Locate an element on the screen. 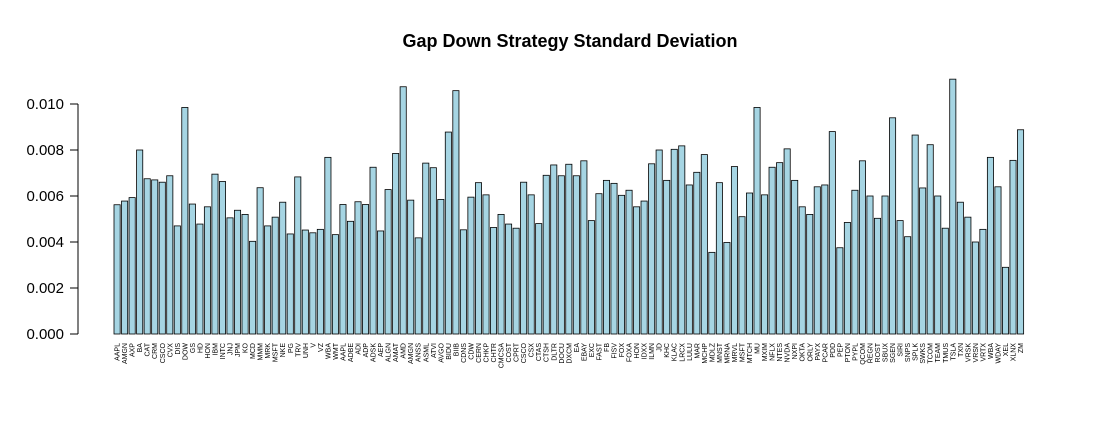 The height and width of the screenshot is (435, 1100). x-tick-label: CHKP is located at coordinates (487, 353).